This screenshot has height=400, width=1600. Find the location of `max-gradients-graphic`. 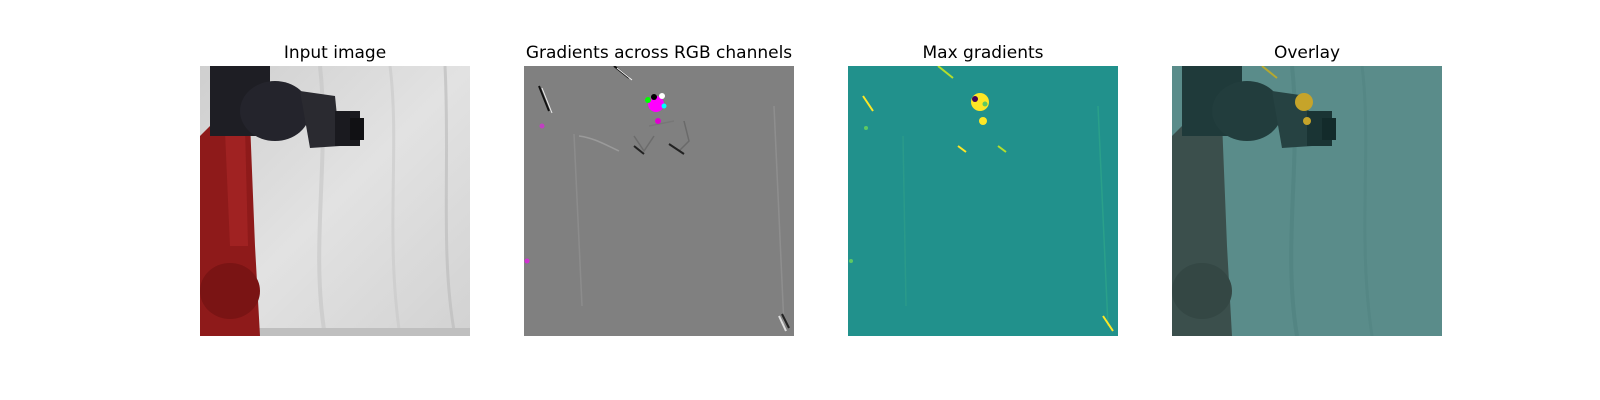

max-gradients-graphic is located at coordinates (983, 201).